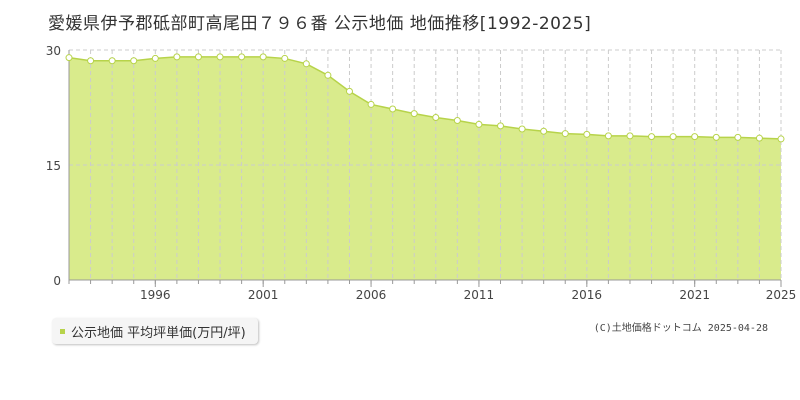 The width and height of the screenshot is (800, 400). Describe the element at coordinates (263, 295) in the screenshot. I see `x-tick-label: 2001` at that location.